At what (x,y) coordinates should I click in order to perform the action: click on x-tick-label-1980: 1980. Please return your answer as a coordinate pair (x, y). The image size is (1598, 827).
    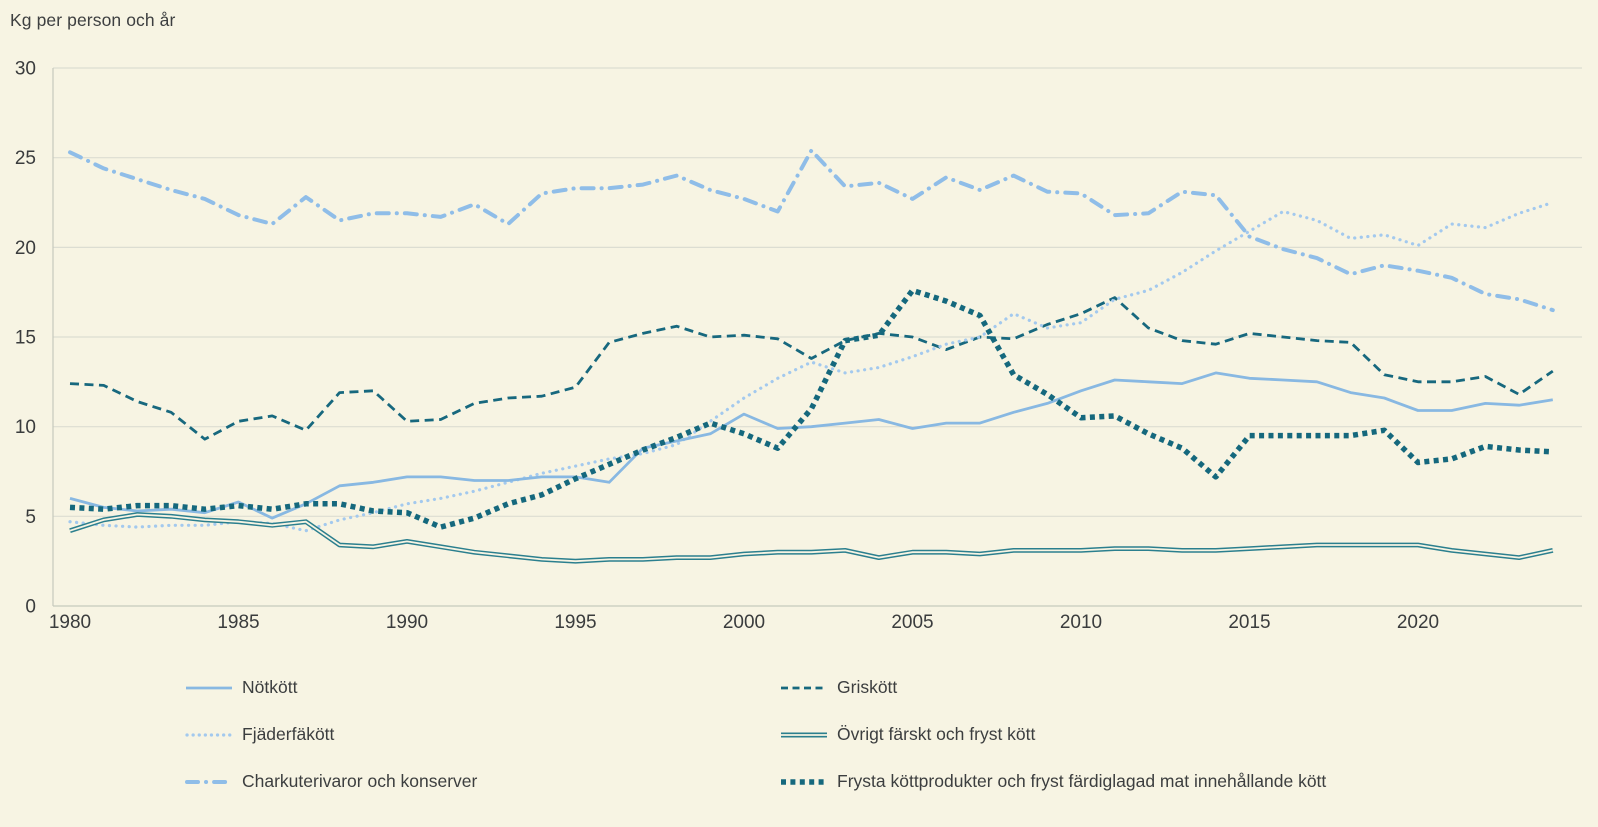
    Looking at the image, I should click on (70, 622).